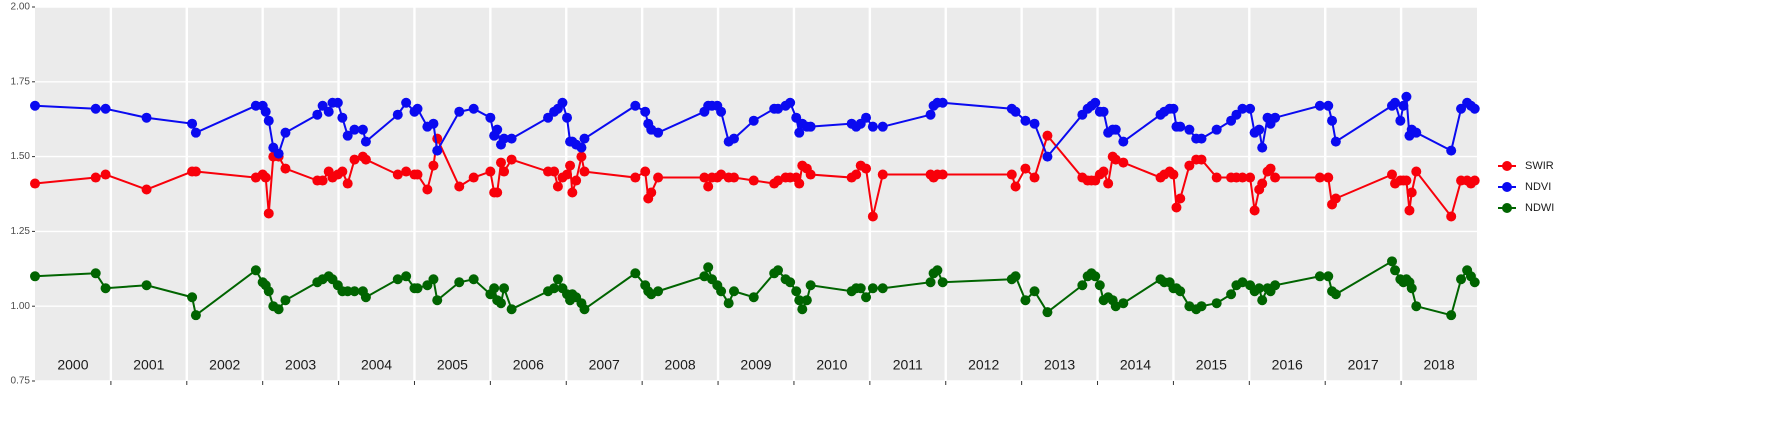  What do you see at coordinates (1059, 365) in the screenshot?
I see `year-label: 2013` at bounding box center [1059, 365].